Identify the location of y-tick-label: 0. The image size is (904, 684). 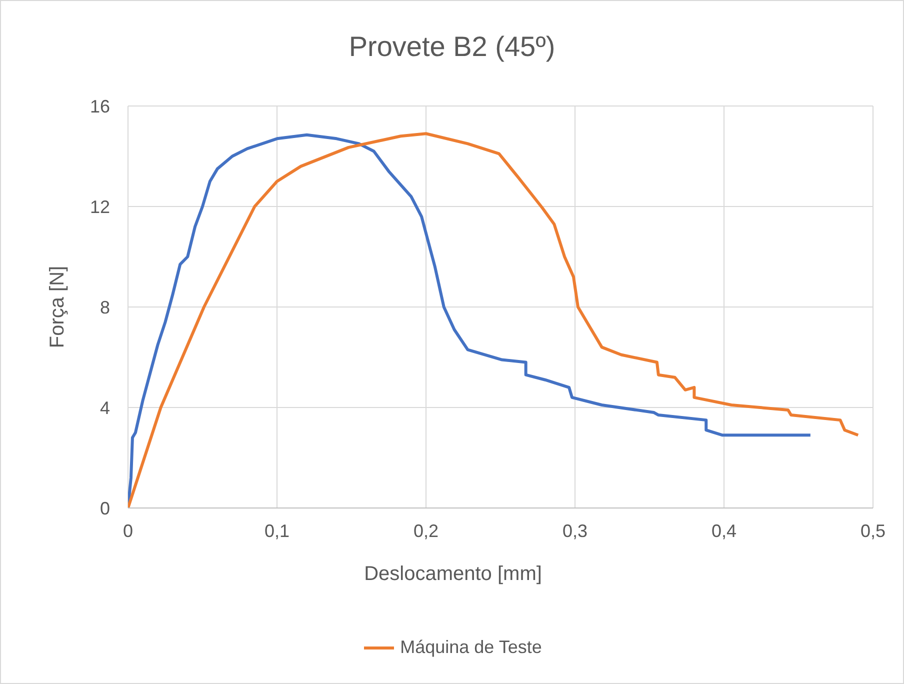
(105, 508).